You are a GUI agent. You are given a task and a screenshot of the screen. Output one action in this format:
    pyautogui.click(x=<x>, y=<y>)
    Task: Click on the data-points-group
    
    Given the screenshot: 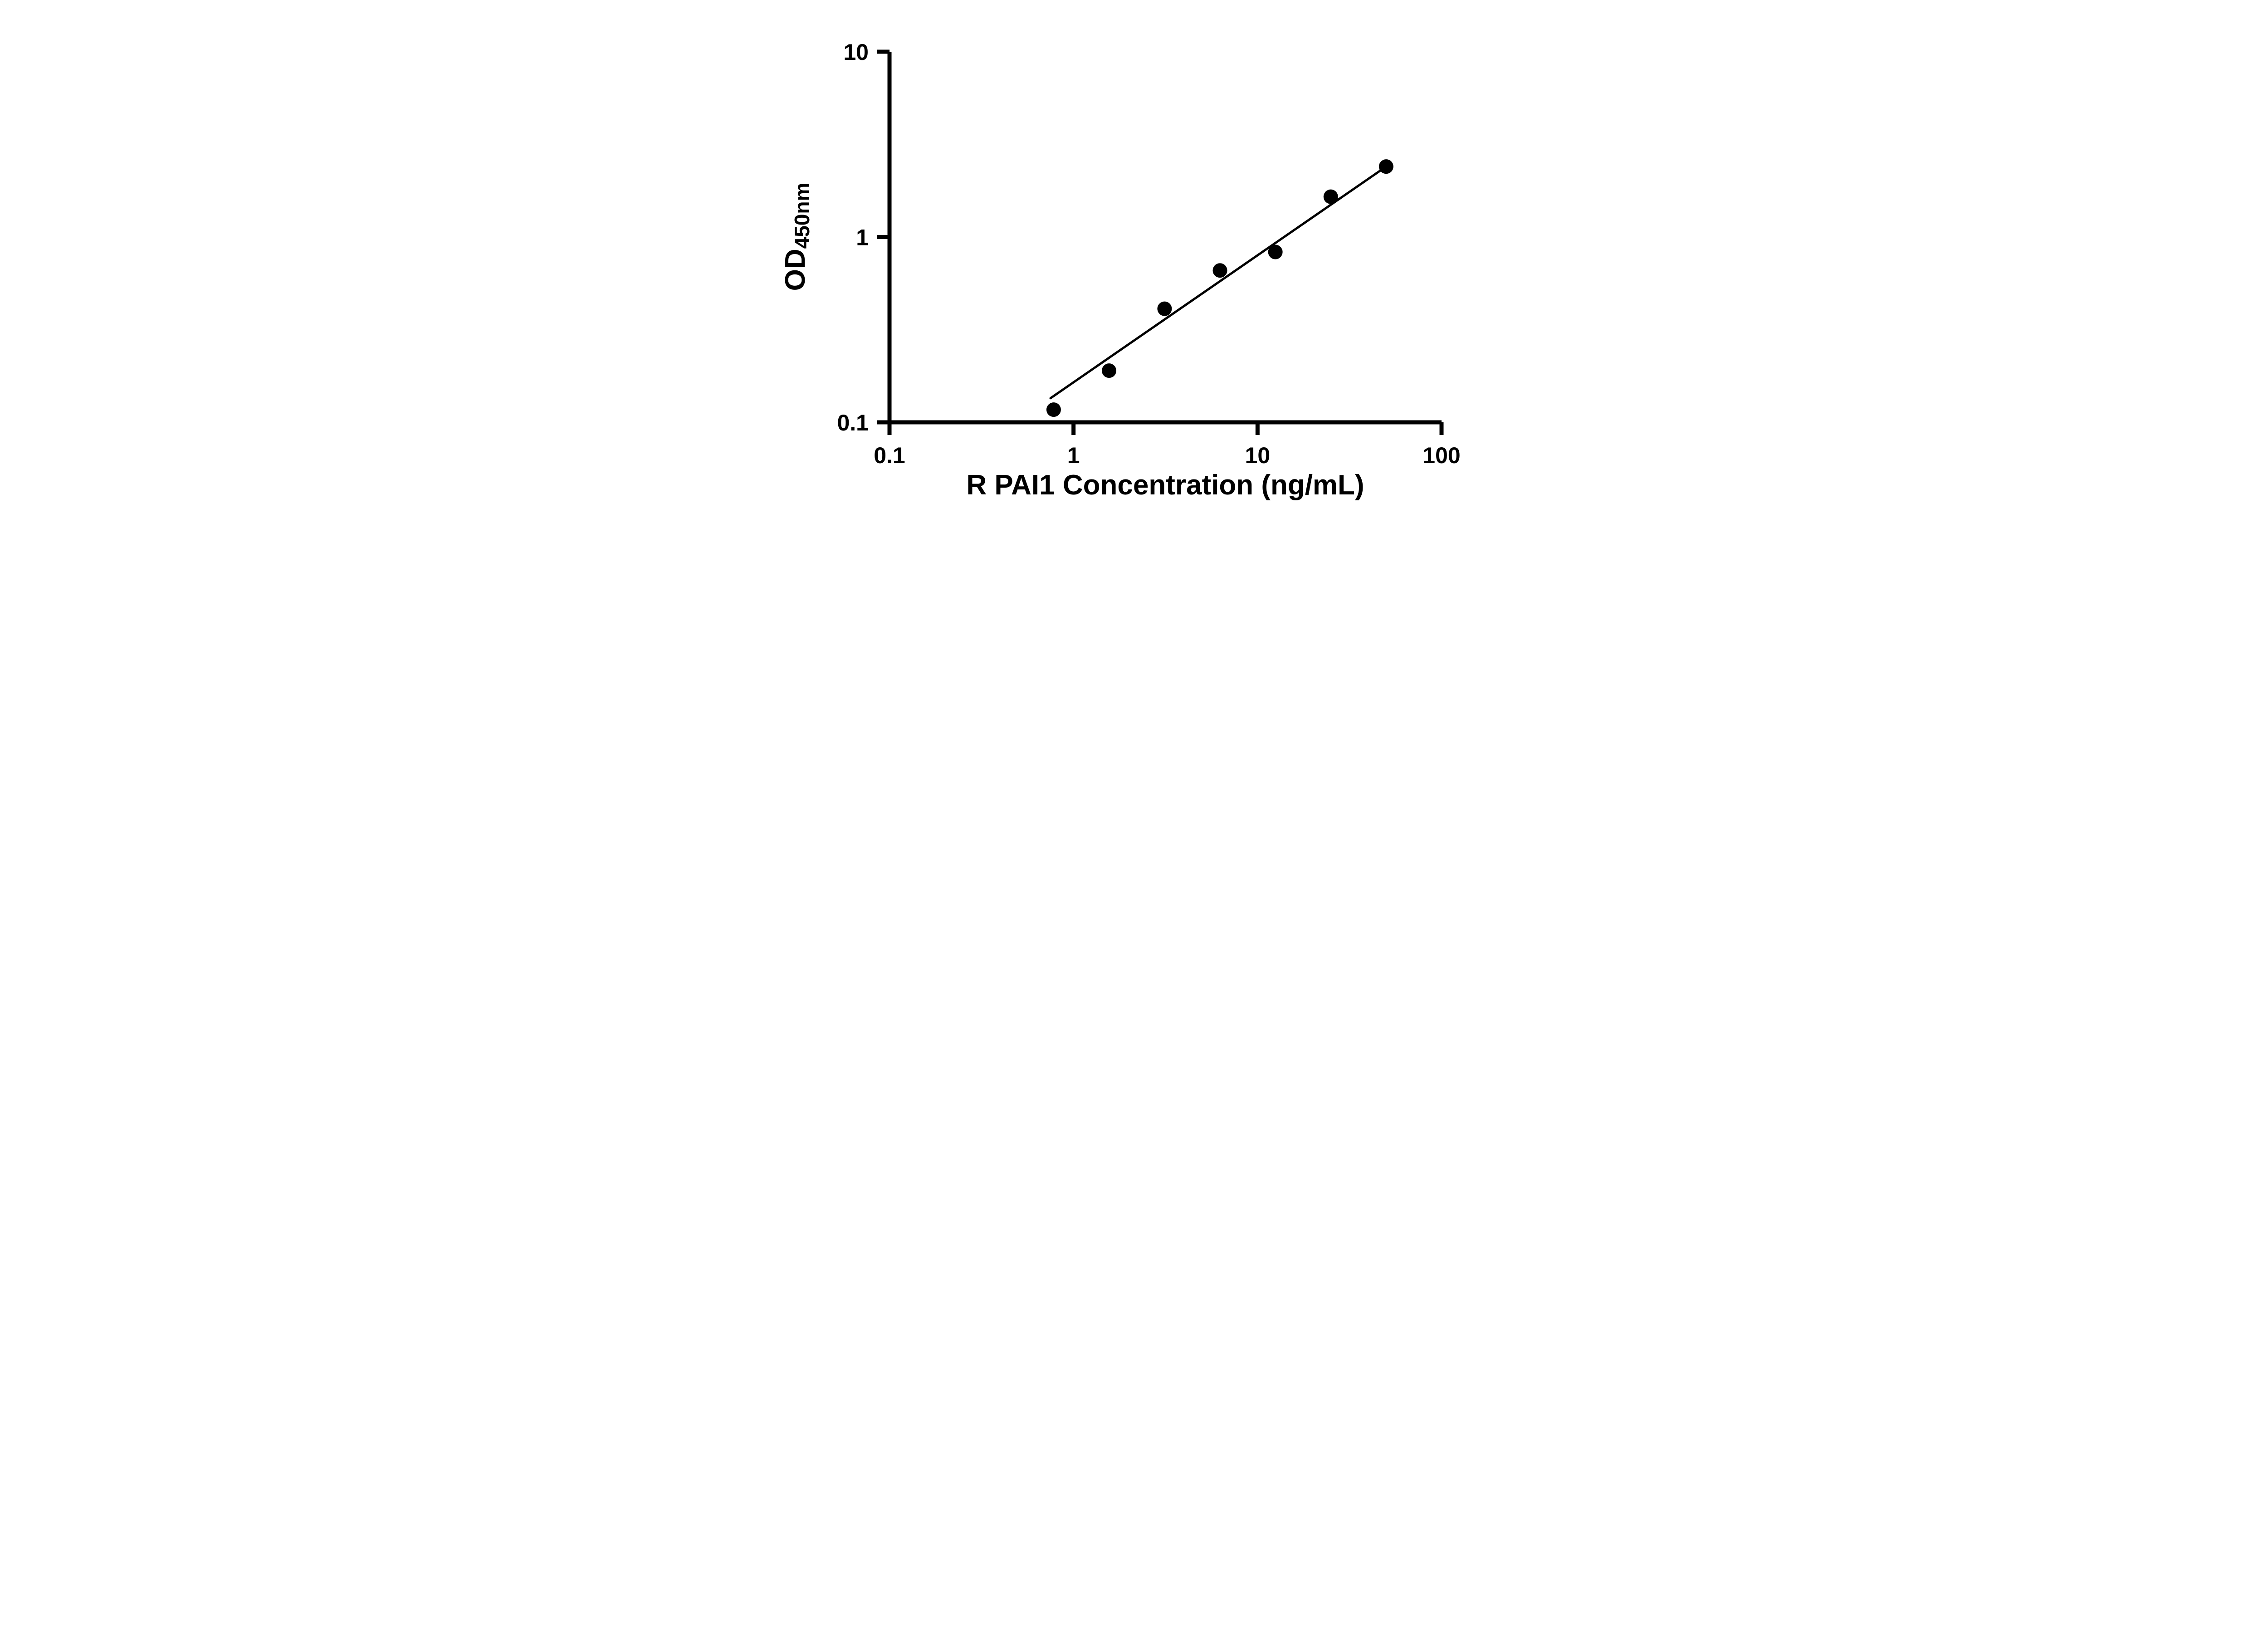 What is the action you would take?
    pyautogui.click(x=1219, y=288)
    